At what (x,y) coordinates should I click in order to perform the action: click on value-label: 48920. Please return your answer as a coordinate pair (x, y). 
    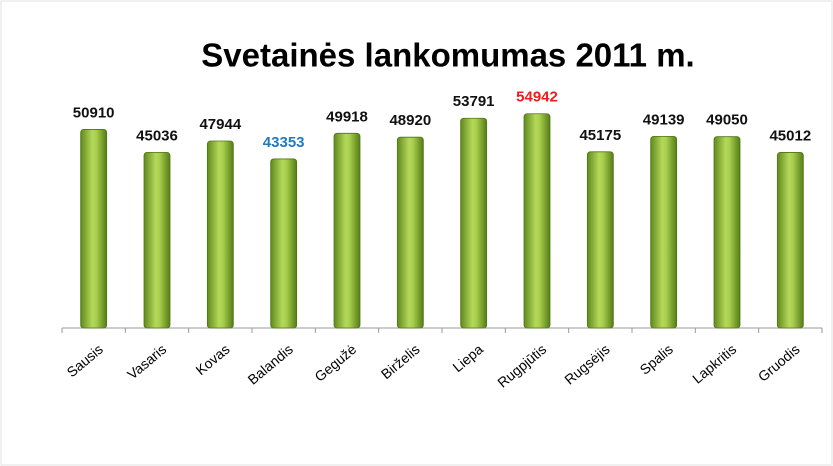
    Looking at the image, I should click on (410, 120).